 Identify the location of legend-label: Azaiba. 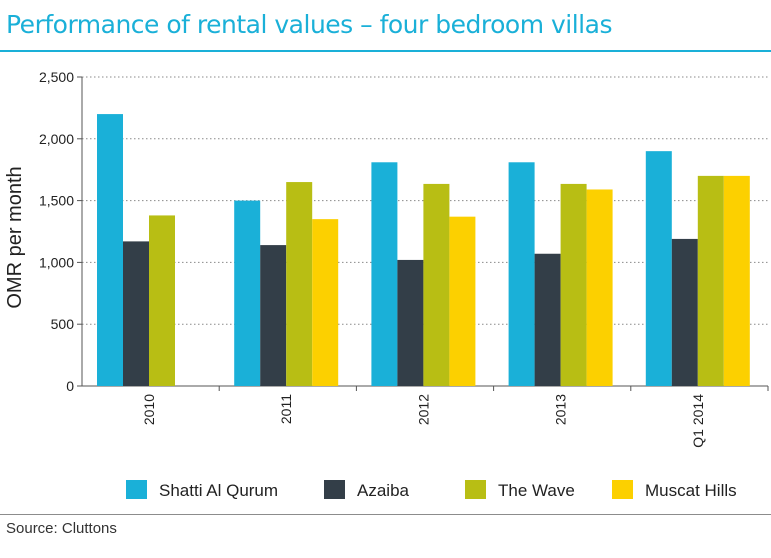
(383, 490).